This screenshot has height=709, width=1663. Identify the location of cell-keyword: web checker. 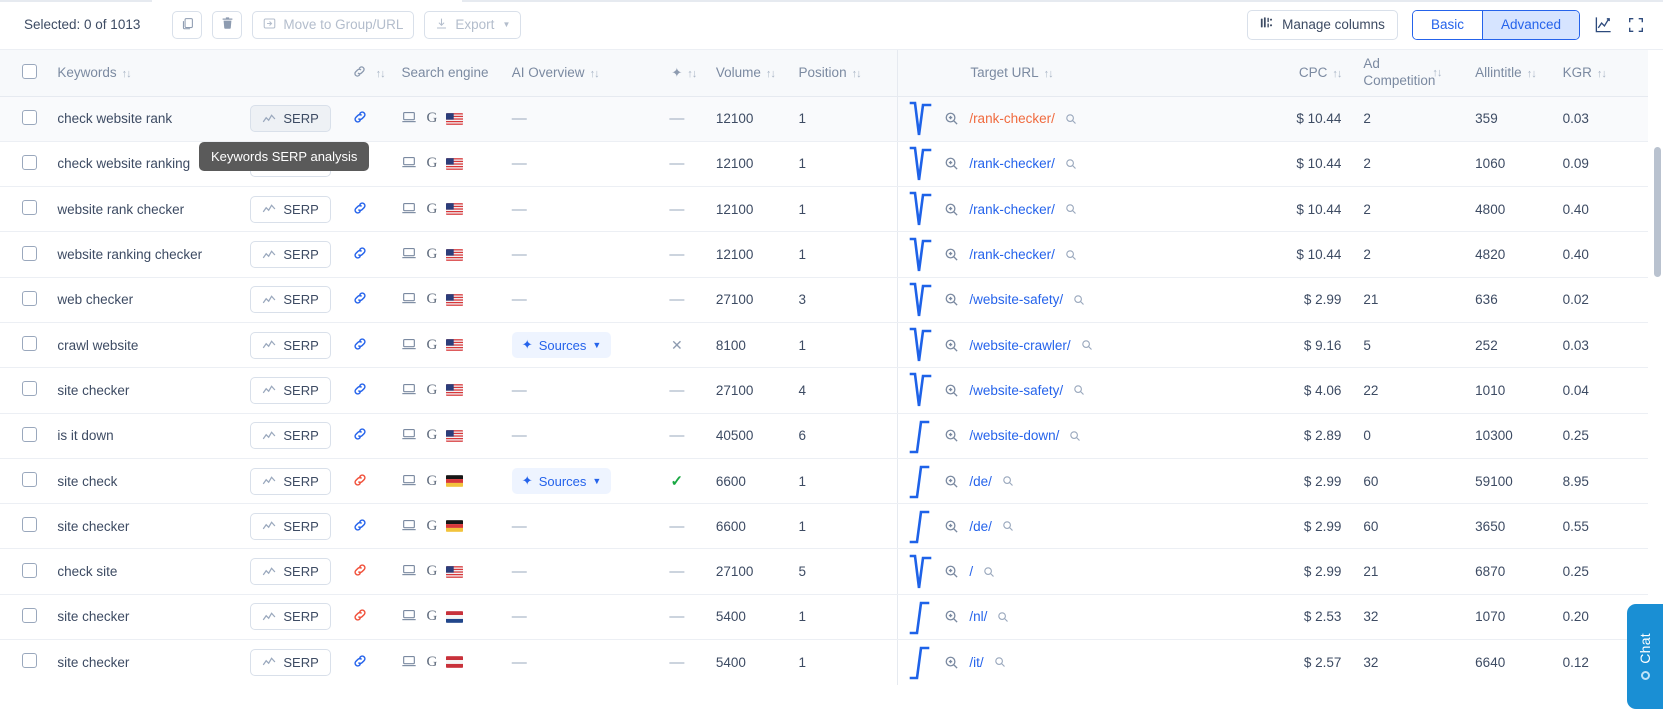
(154, 300).